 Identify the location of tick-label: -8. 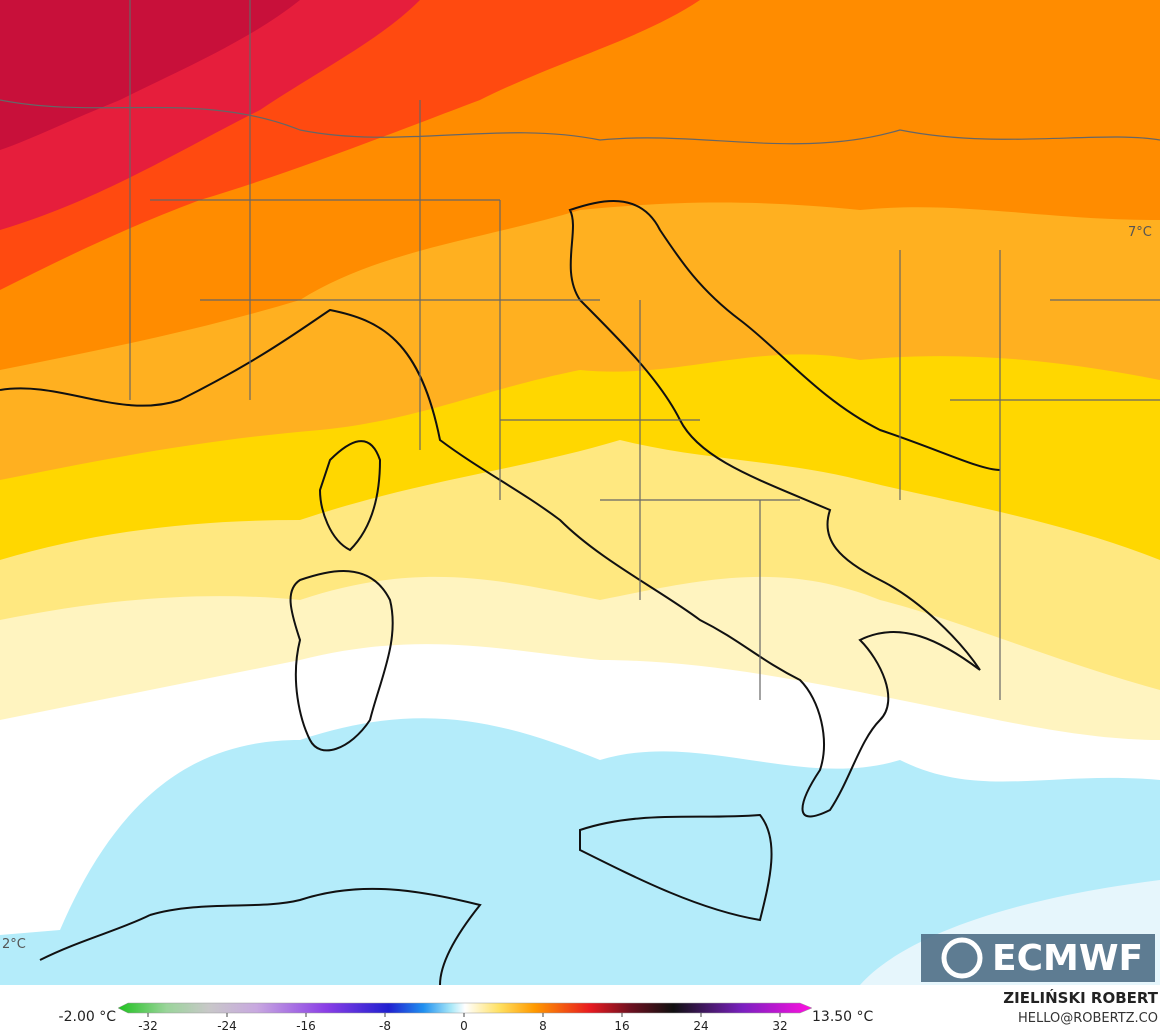
(385, 1026).